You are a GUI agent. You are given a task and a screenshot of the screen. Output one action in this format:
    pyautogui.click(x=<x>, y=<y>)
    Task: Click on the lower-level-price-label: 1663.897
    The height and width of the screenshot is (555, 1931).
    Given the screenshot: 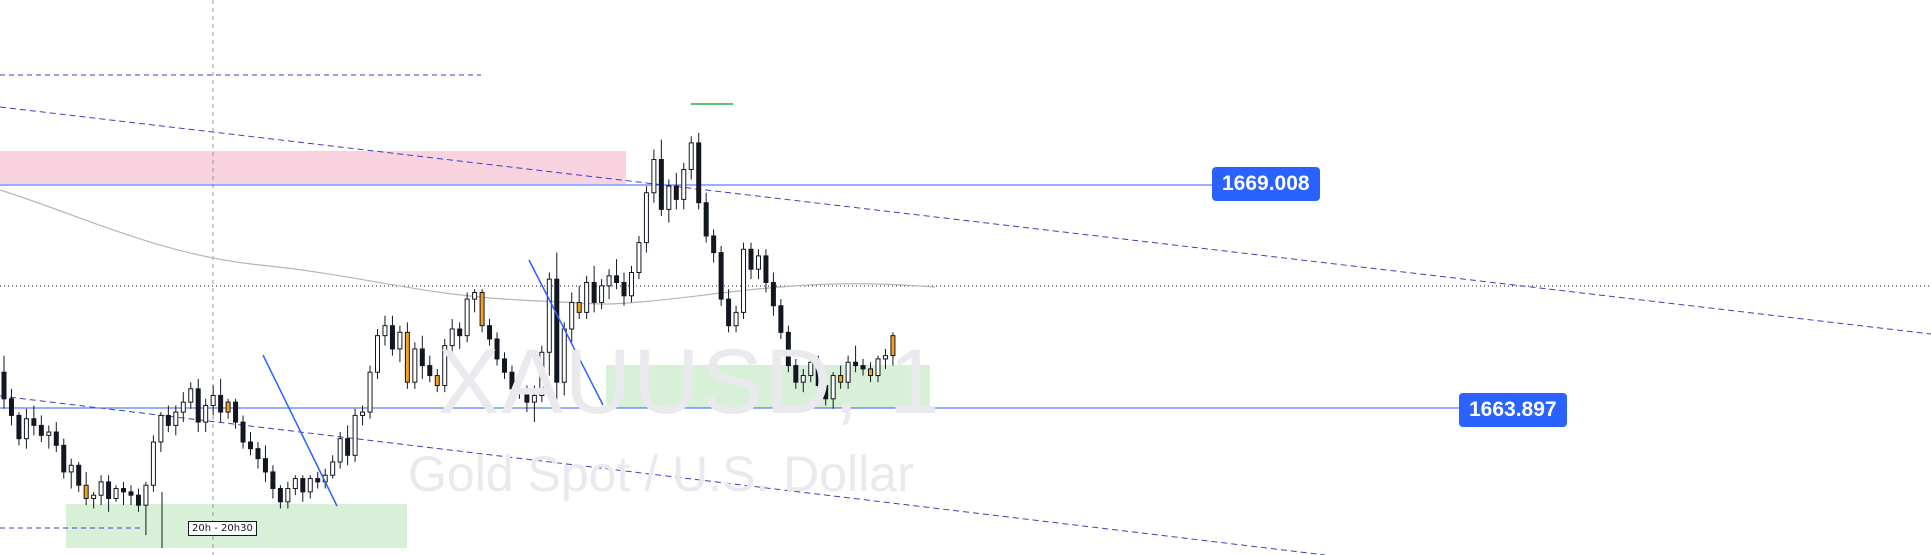 What is the action you would take?
    pyautogui.click(x=1513, y=410)
    